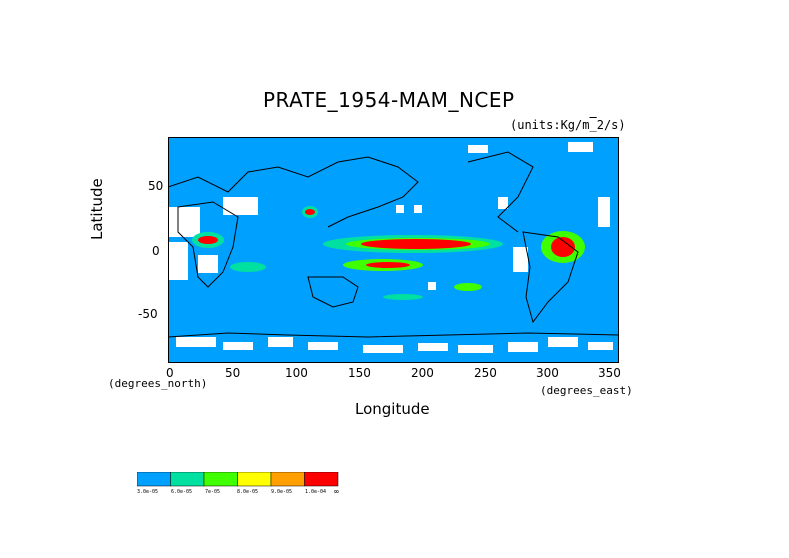 This screenshot has height=558, width=789. I want to click on color-legend, so click(238, 479).